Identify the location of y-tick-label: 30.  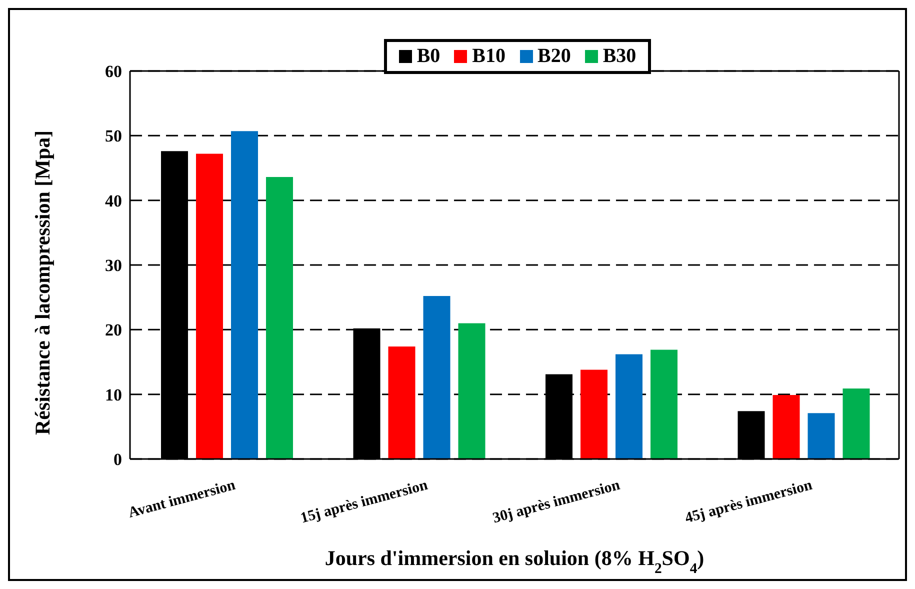
(113, 266).